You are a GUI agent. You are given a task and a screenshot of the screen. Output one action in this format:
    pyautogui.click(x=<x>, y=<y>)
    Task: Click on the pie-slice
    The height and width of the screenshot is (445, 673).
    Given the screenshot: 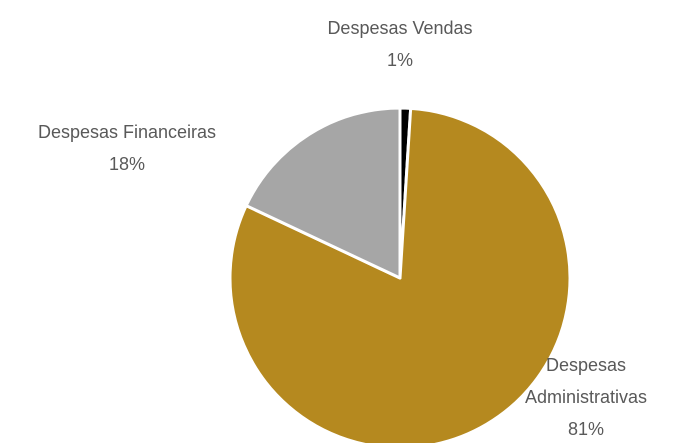 What is the action you would take?
    pyautogui.click(x=323, y=193)
    